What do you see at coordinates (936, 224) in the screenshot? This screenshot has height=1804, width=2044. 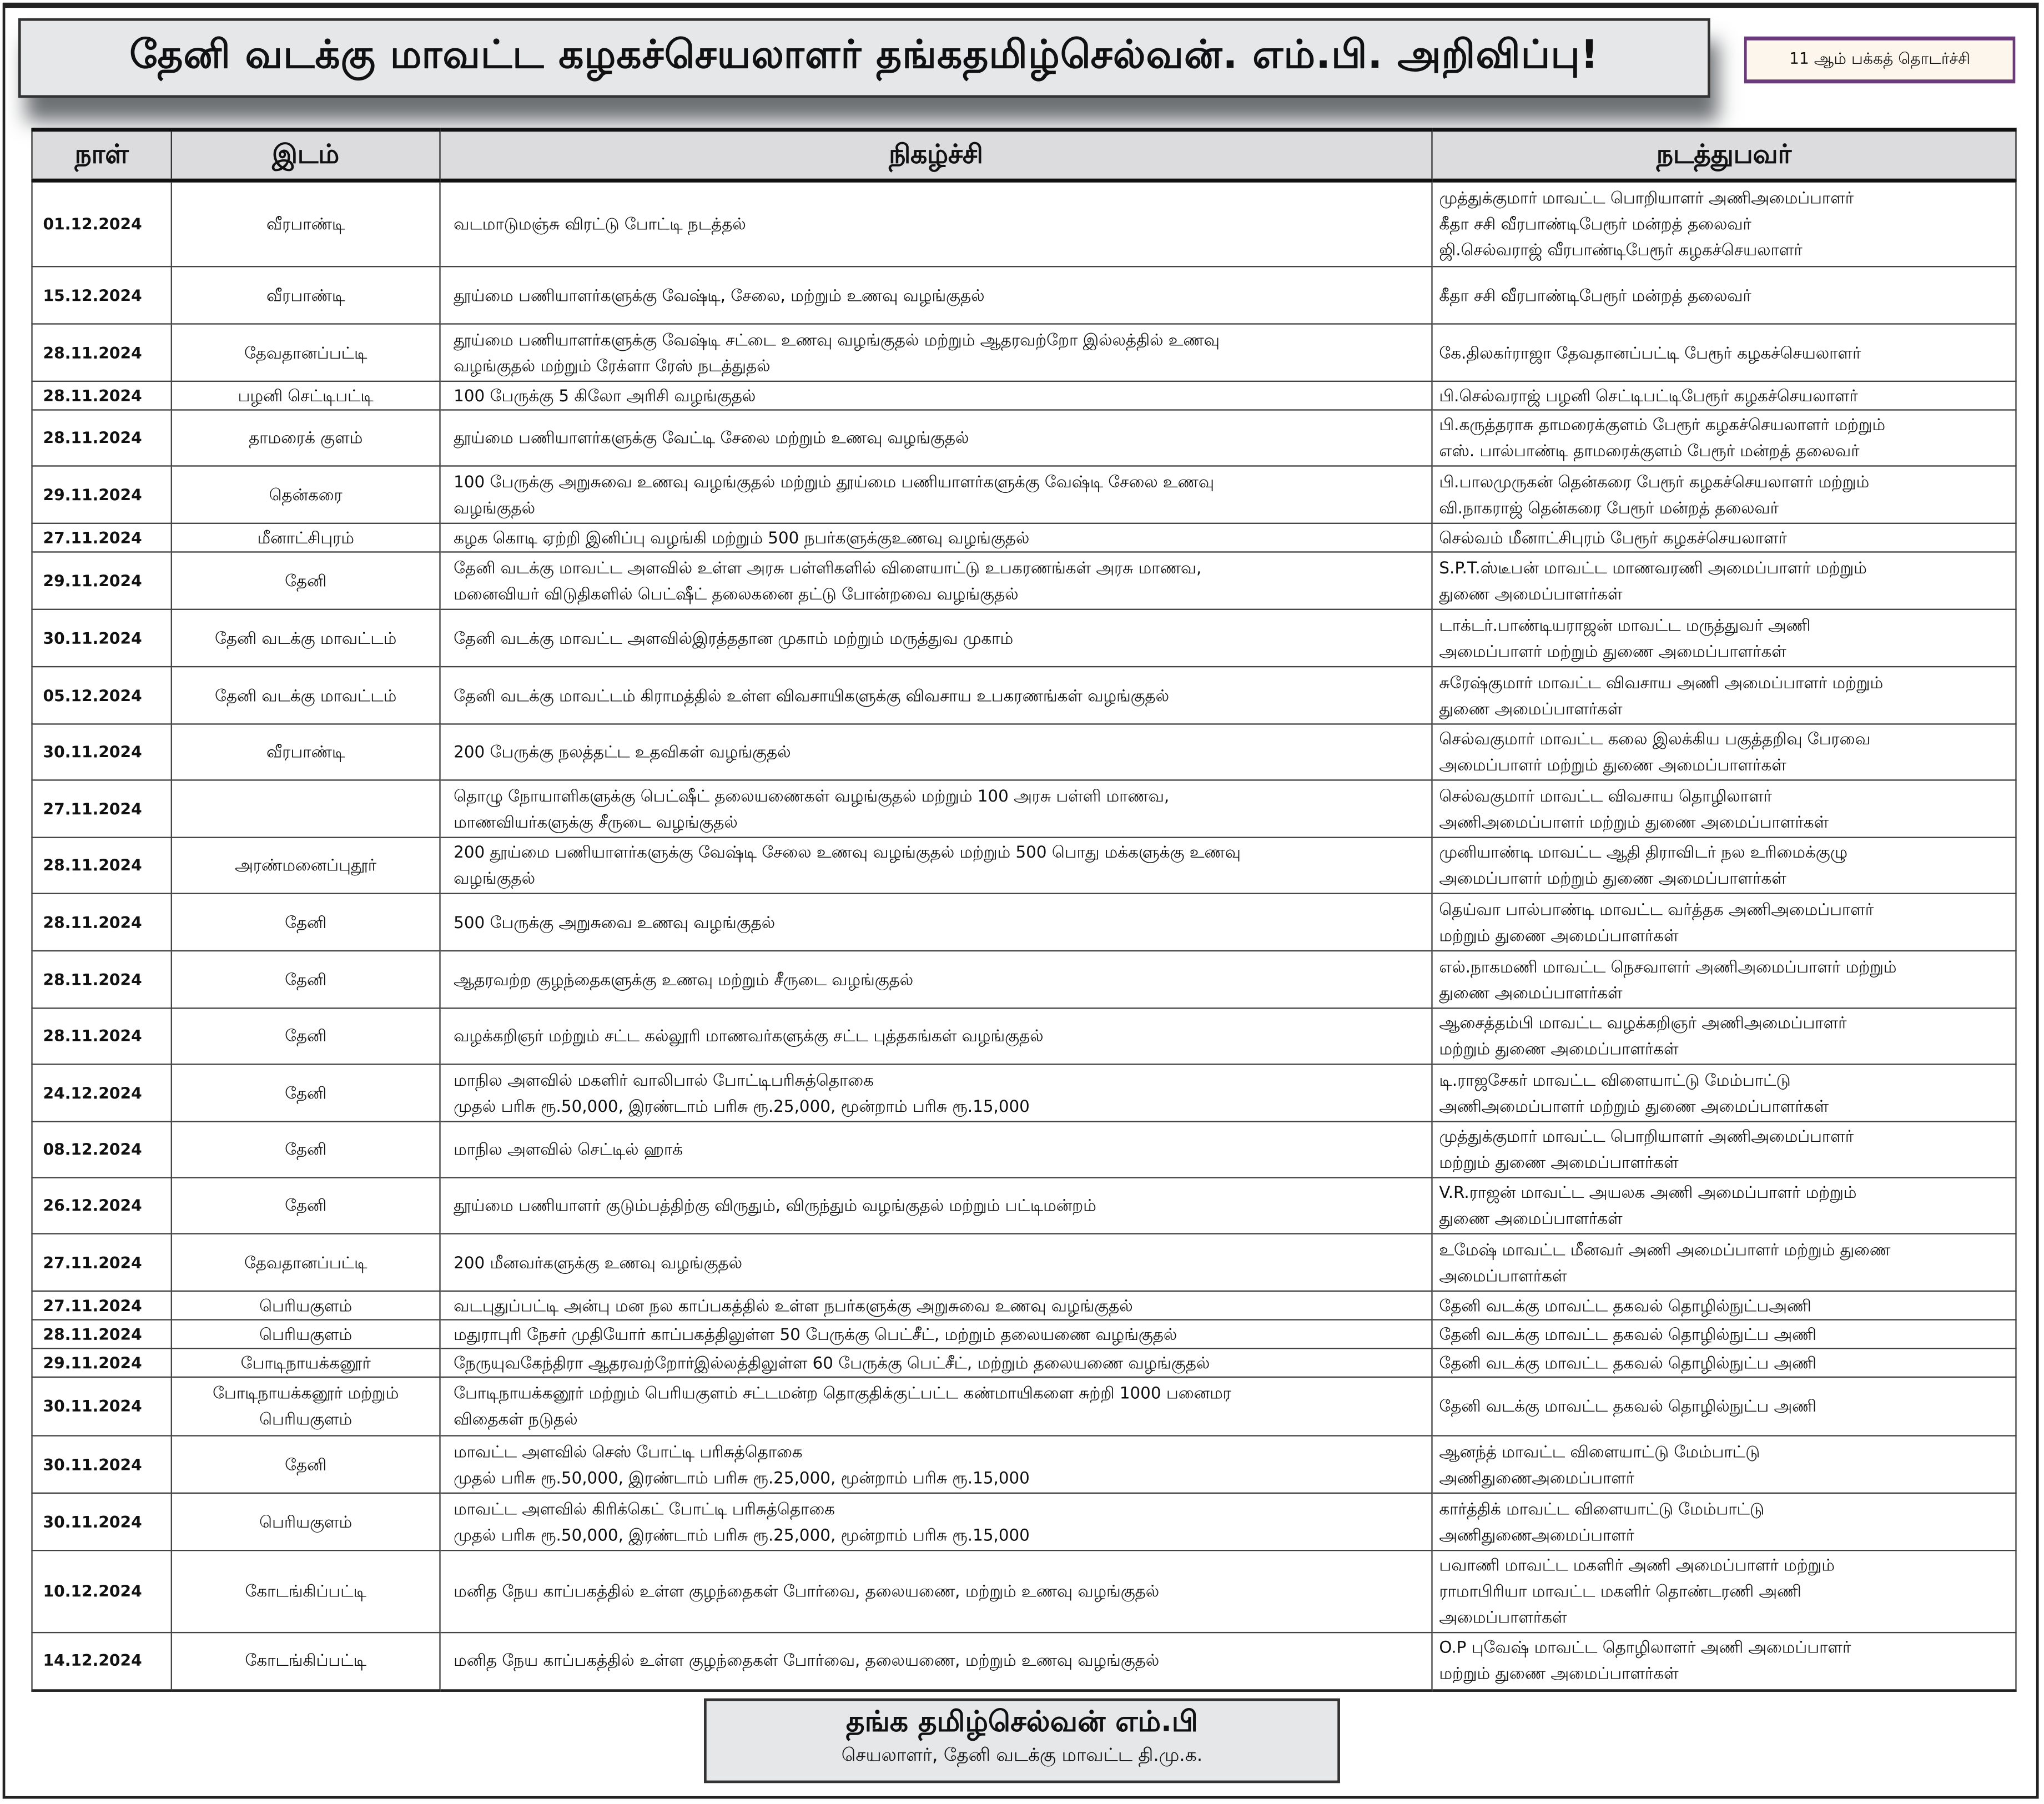 I see `cell-event: வடமாடுமஞ்சு விரட்டு போட்டி நடத்தல்` at bounding box center [936, 224].